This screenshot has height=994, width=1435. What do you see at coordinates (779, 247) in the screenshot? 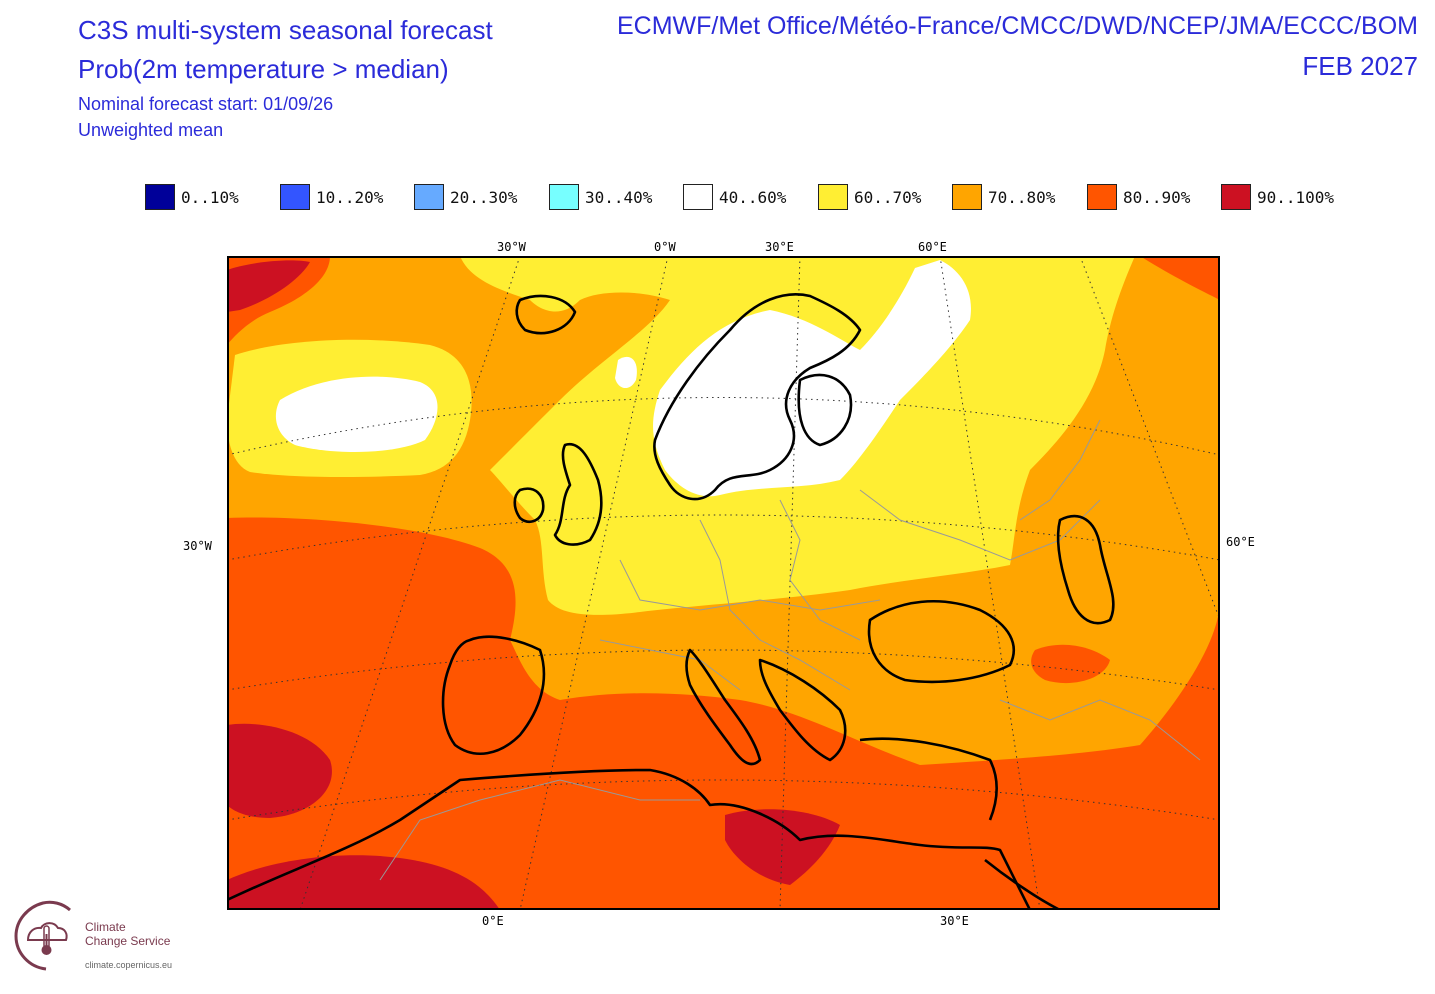
I see `top-tick-label: 30°E` at bounding box center [779, 247].